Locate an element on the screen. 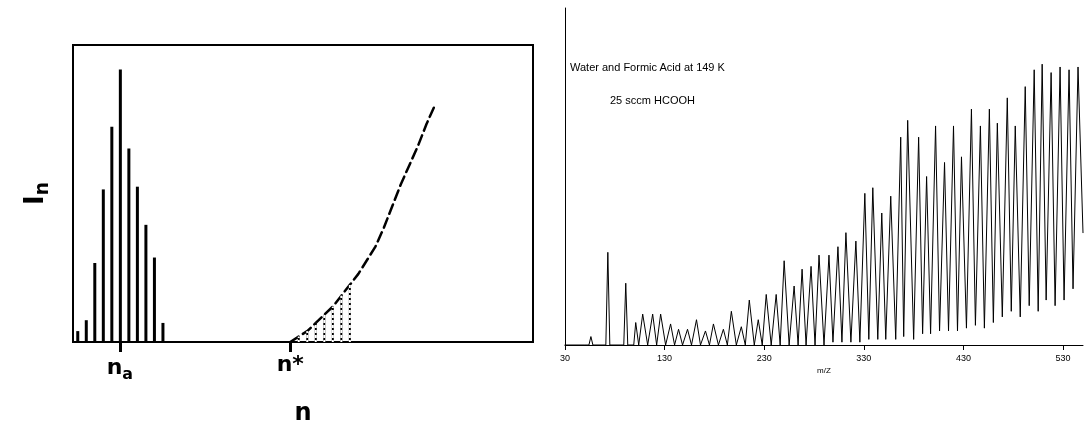 The image size is (1085, 429). x-tick-label: 430 is located at coordinates (963, 357).